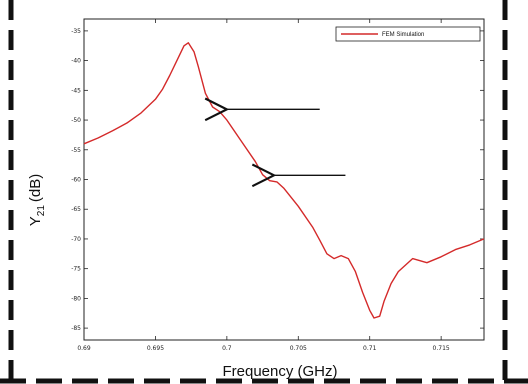 The width and height of the screenshot is (528, 384). I want to click on x-tick-label: 0.7, so click(227, 348).